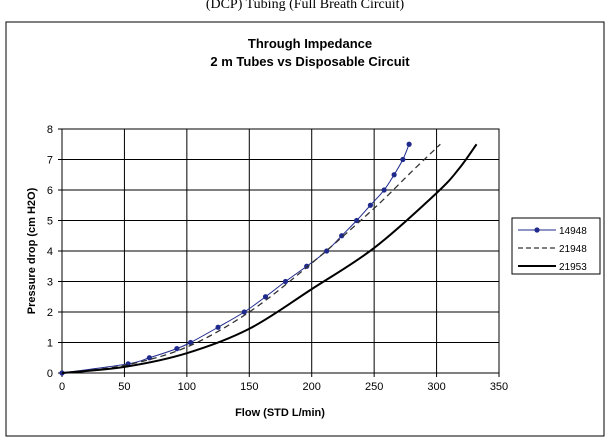 This screenshot has height=442, width=610. I want to click on x-axis-ticks: 0 50 100 150 200 250 300 350, so click(283, 383).